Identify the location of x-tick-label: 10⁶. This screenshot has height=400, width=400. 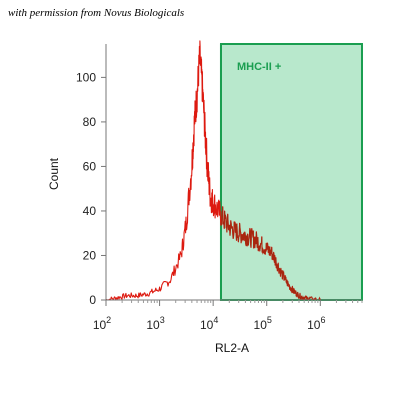
(316, 323).